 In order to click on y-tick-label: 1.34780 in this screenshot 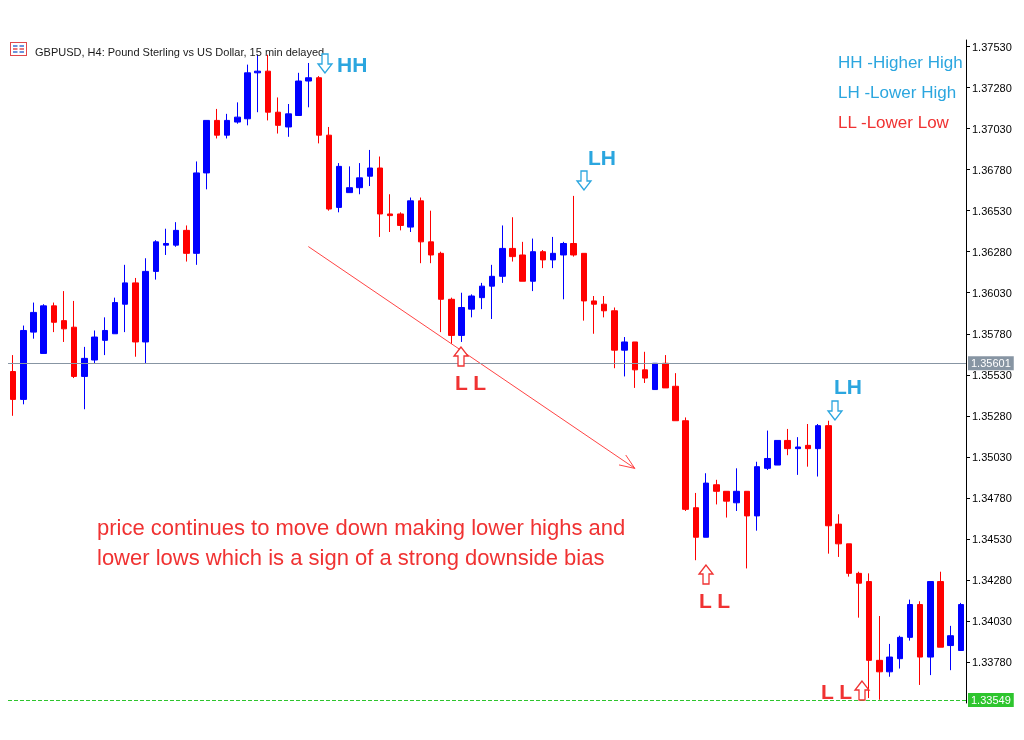, I will do `click(992, 497)`.